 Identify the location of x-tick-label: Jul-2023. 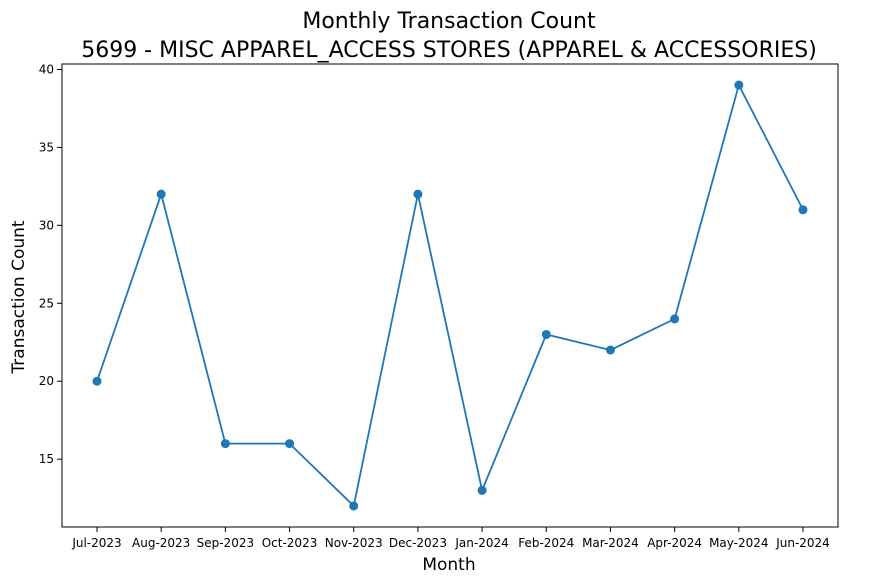
(96, 543).